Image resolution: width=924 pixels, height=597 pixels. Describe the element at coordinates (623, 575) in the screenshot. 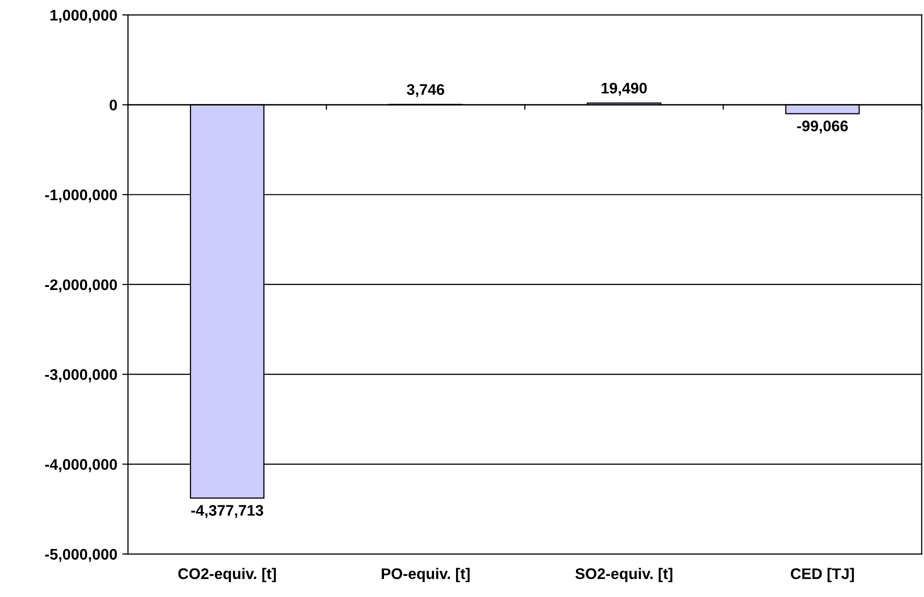

I see `x-tick-label: SO2-equiv. [t]` at that location.